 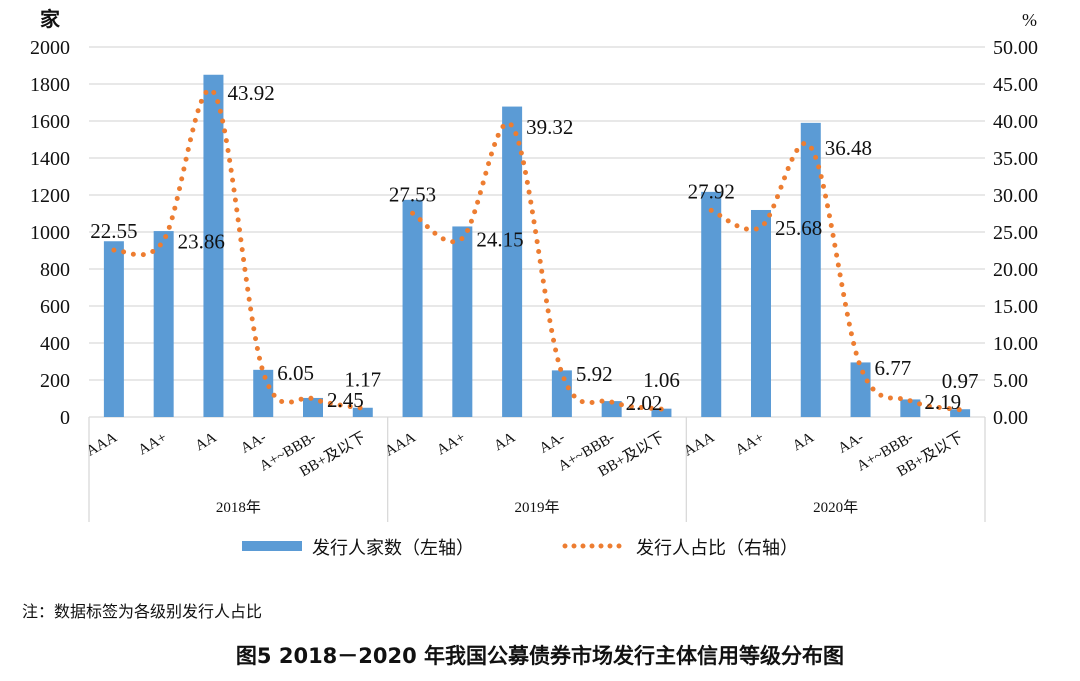 I want to click on right-tick-label: 40.00, so click(x=1015, y=122).